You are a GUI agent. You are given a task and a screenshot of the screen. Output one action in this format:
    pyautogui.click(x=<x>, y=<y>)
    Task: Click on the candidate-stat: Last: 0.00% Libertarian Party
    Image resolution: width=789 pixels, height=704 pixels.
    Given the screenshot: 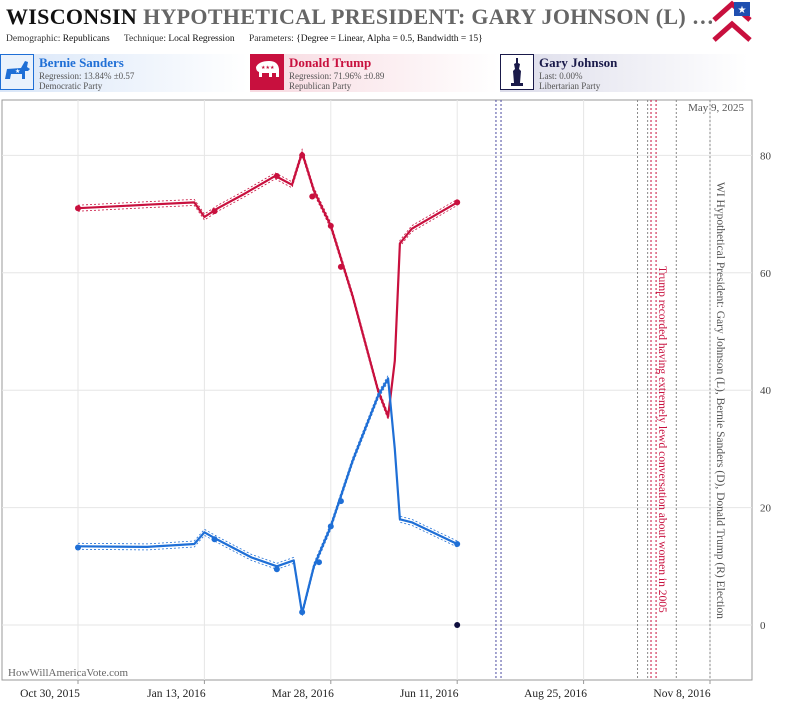 What is the action you would take?
    pyautogui.click(x=569, y=81)
    